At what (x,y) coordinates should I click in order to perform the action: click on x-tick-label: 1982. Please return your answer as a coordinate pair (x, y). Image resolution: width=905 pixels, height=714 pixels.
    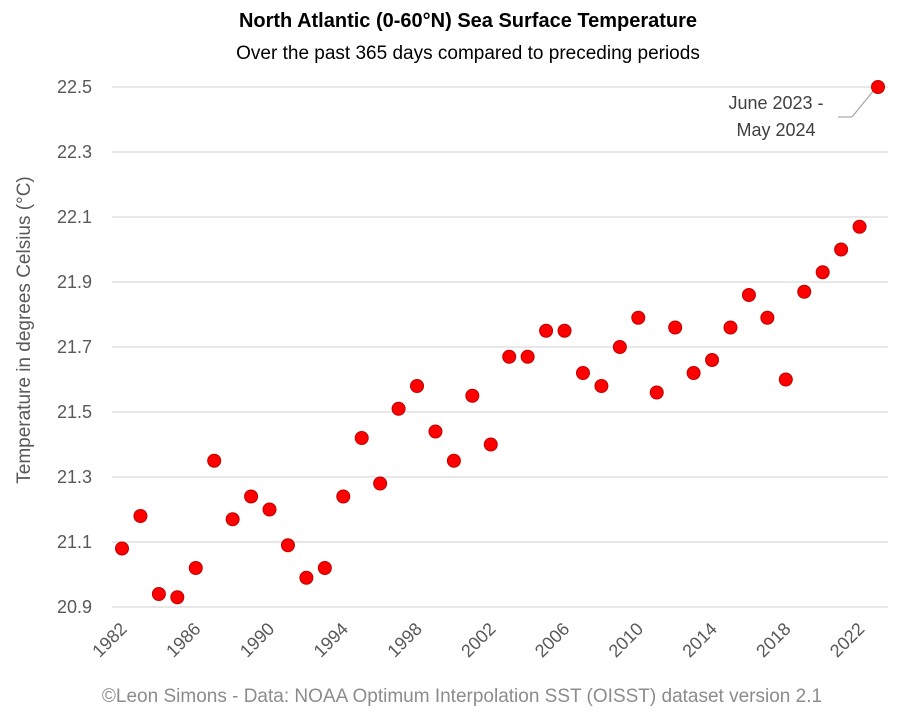
    Looking at the image, I should click on (109, 640).